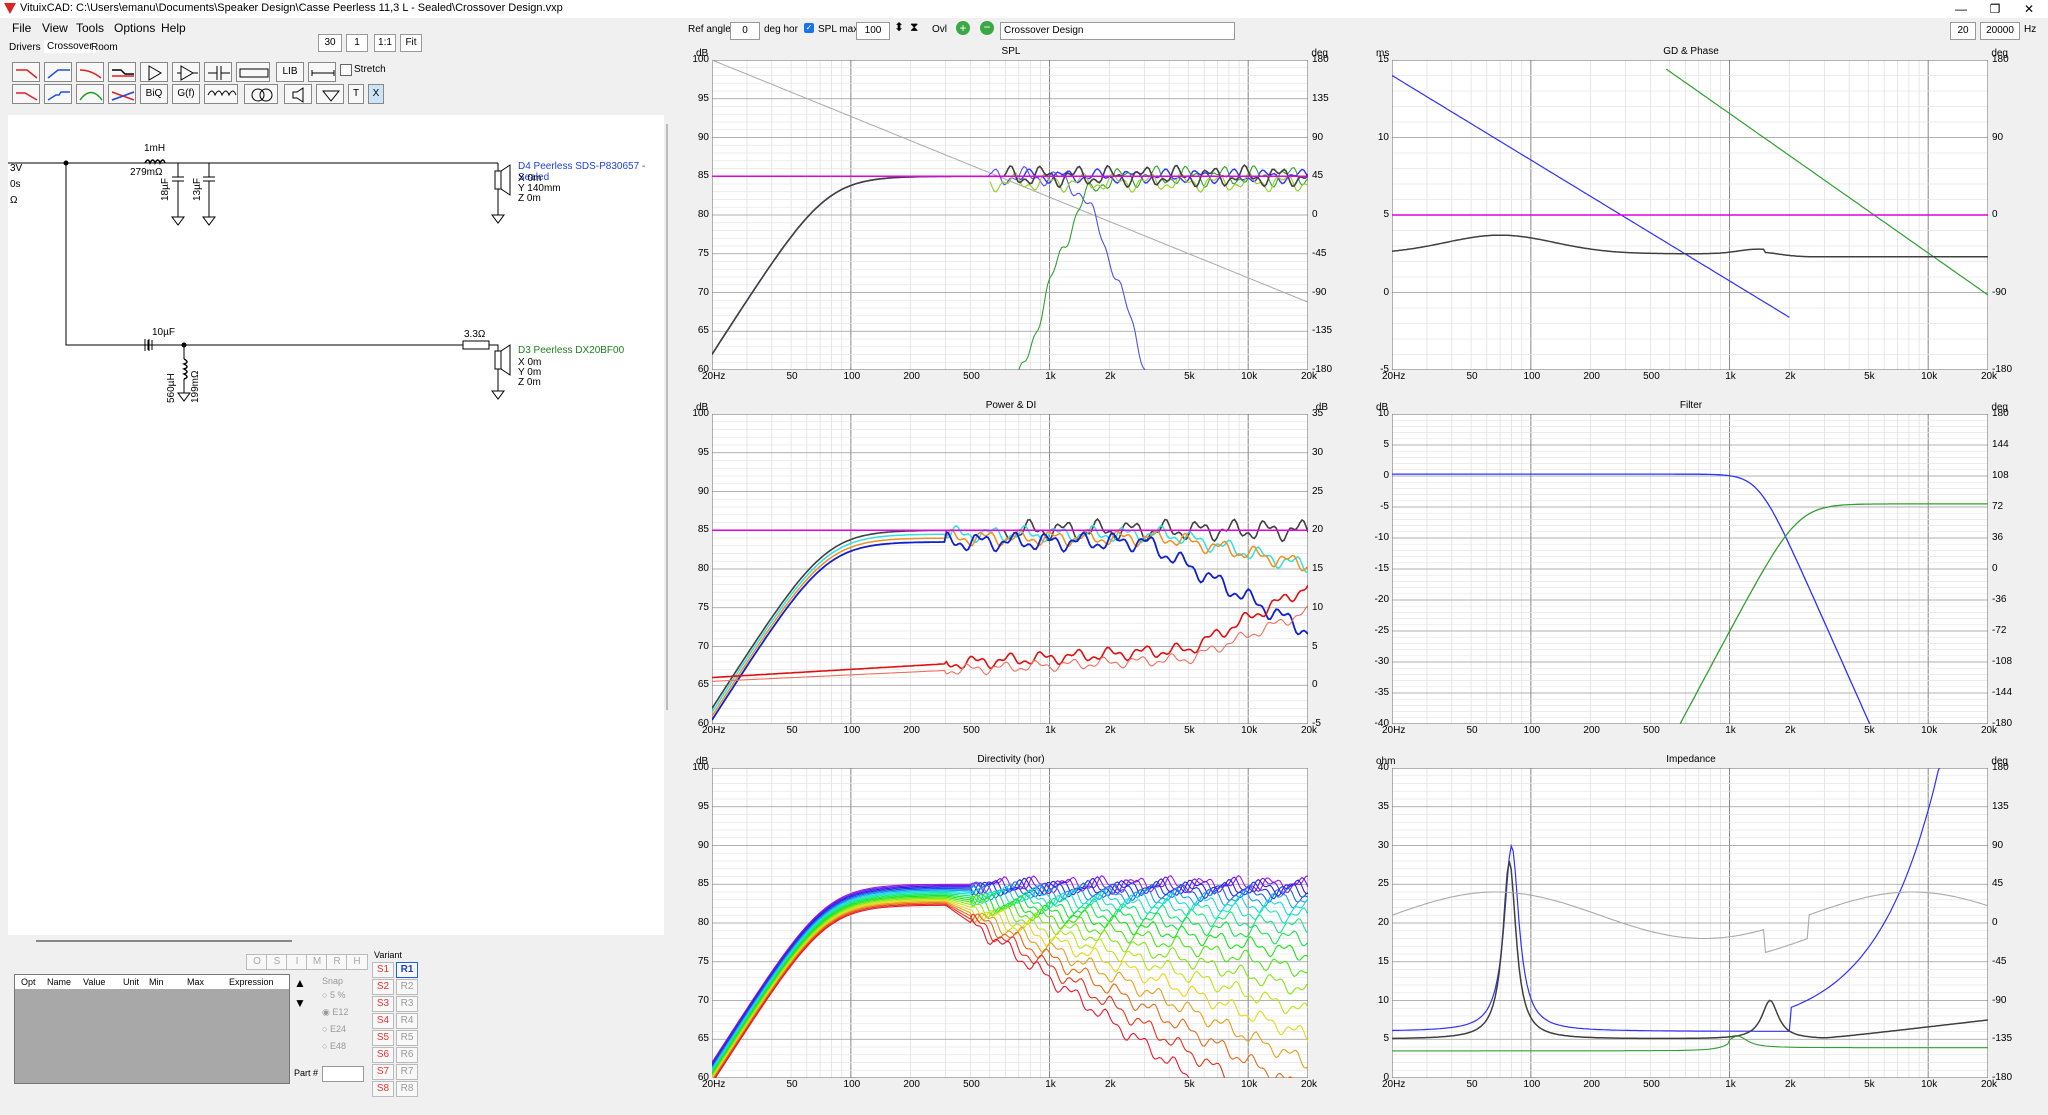 This screenshot has height=1115, width=2048. Describe the element at coordinates (582, 172) in the screenshot. I see `driver1-name: D4 Peerless SDS-P830657 - Sealed` at that location.